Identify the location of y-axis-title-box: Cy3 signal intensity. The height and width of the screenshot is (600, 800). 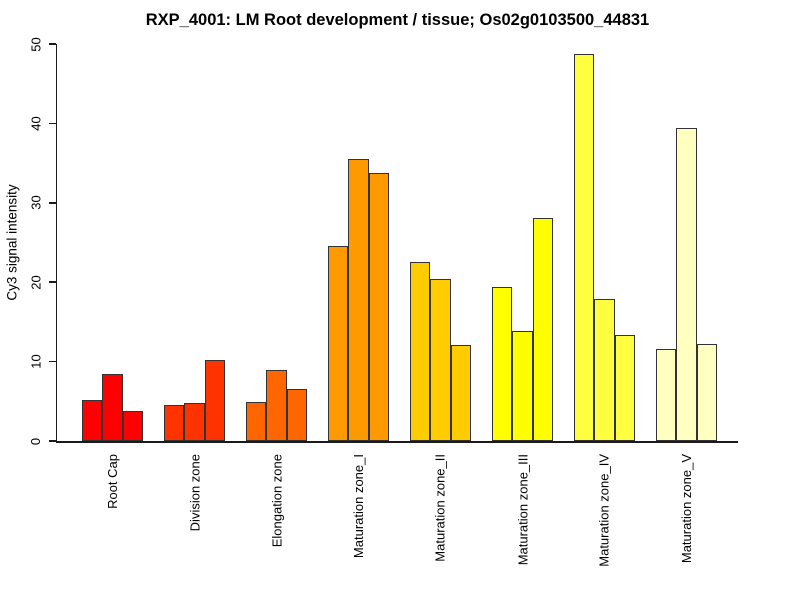
(16, 242).